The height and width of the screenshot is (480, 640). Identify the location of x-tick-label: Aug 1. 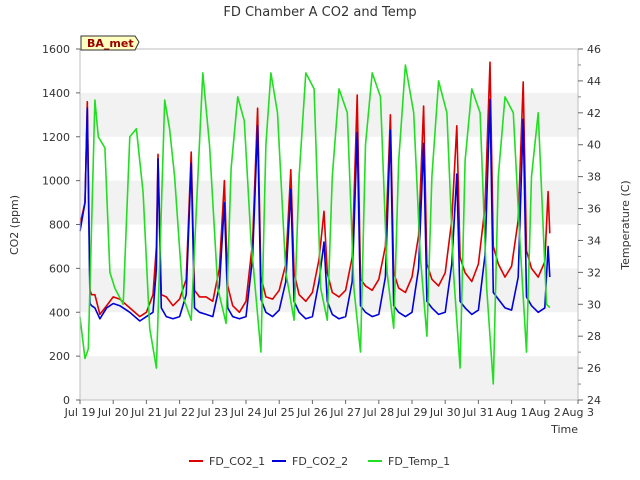
(512, 412).